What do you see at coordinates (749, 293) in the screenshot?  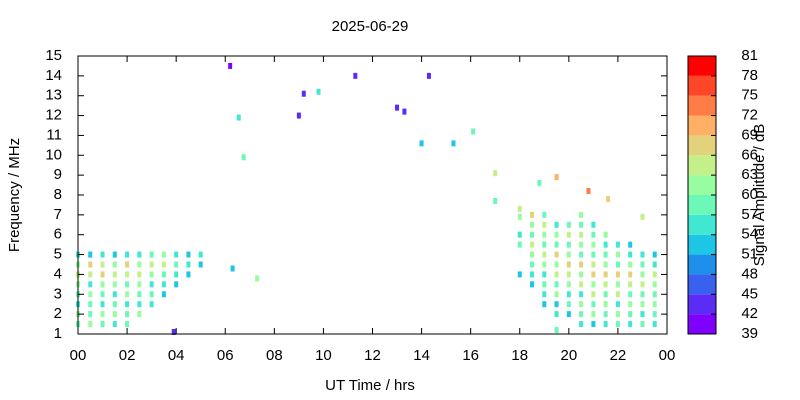 I see `colorbar-tick-label: 45` at bounding box center [749, 293].